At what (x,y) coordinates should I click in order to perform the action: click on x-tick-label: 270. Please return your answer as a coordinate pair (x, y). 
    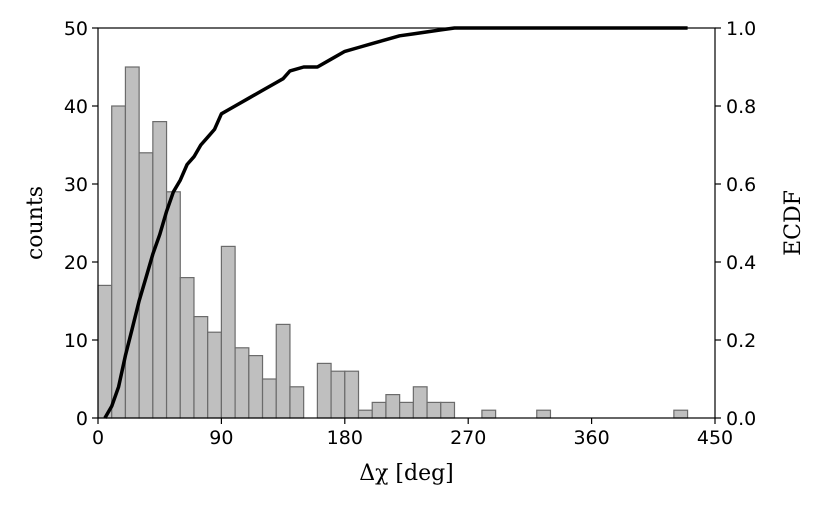
    Looking at the image, I should click on (468, 438).